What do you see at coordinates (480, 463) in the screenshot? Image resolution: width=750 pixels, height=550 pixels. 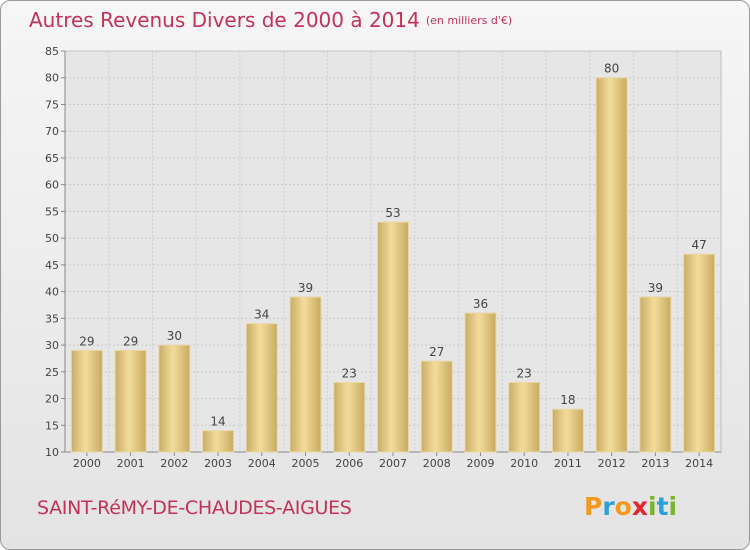 I see `x-tick-label: 2009` at bounding box center [480, 463].